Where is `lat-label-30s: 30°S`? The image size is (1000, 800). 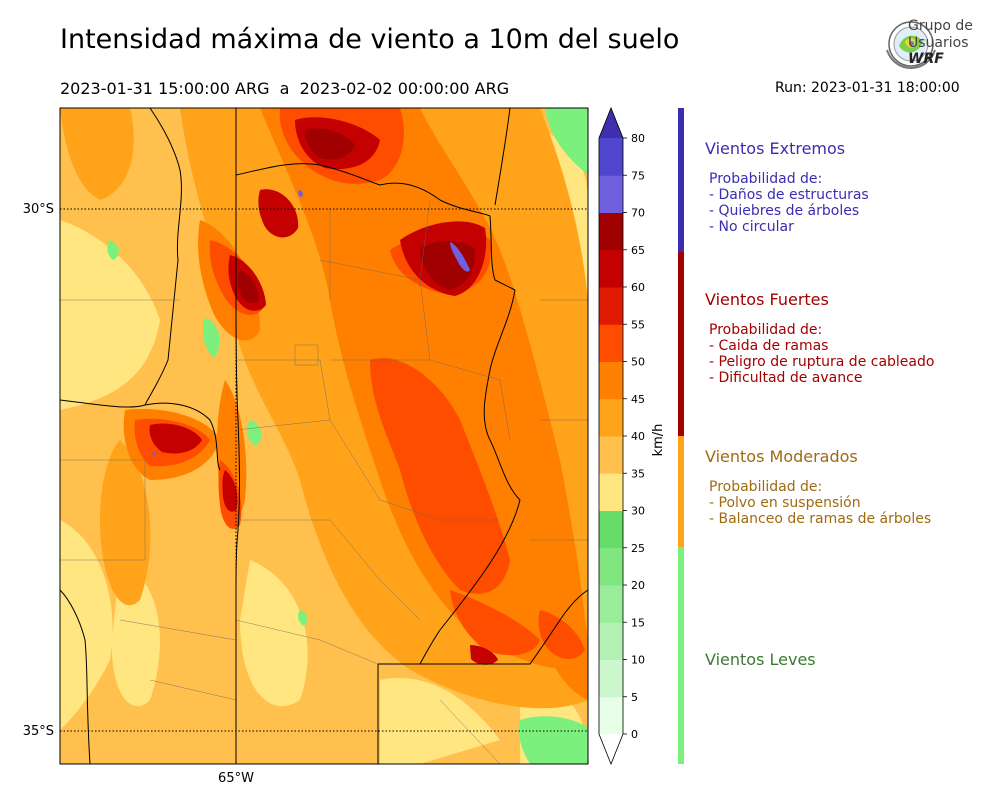 lat-label-30s: 30°S is located at coordinates (38, 209).